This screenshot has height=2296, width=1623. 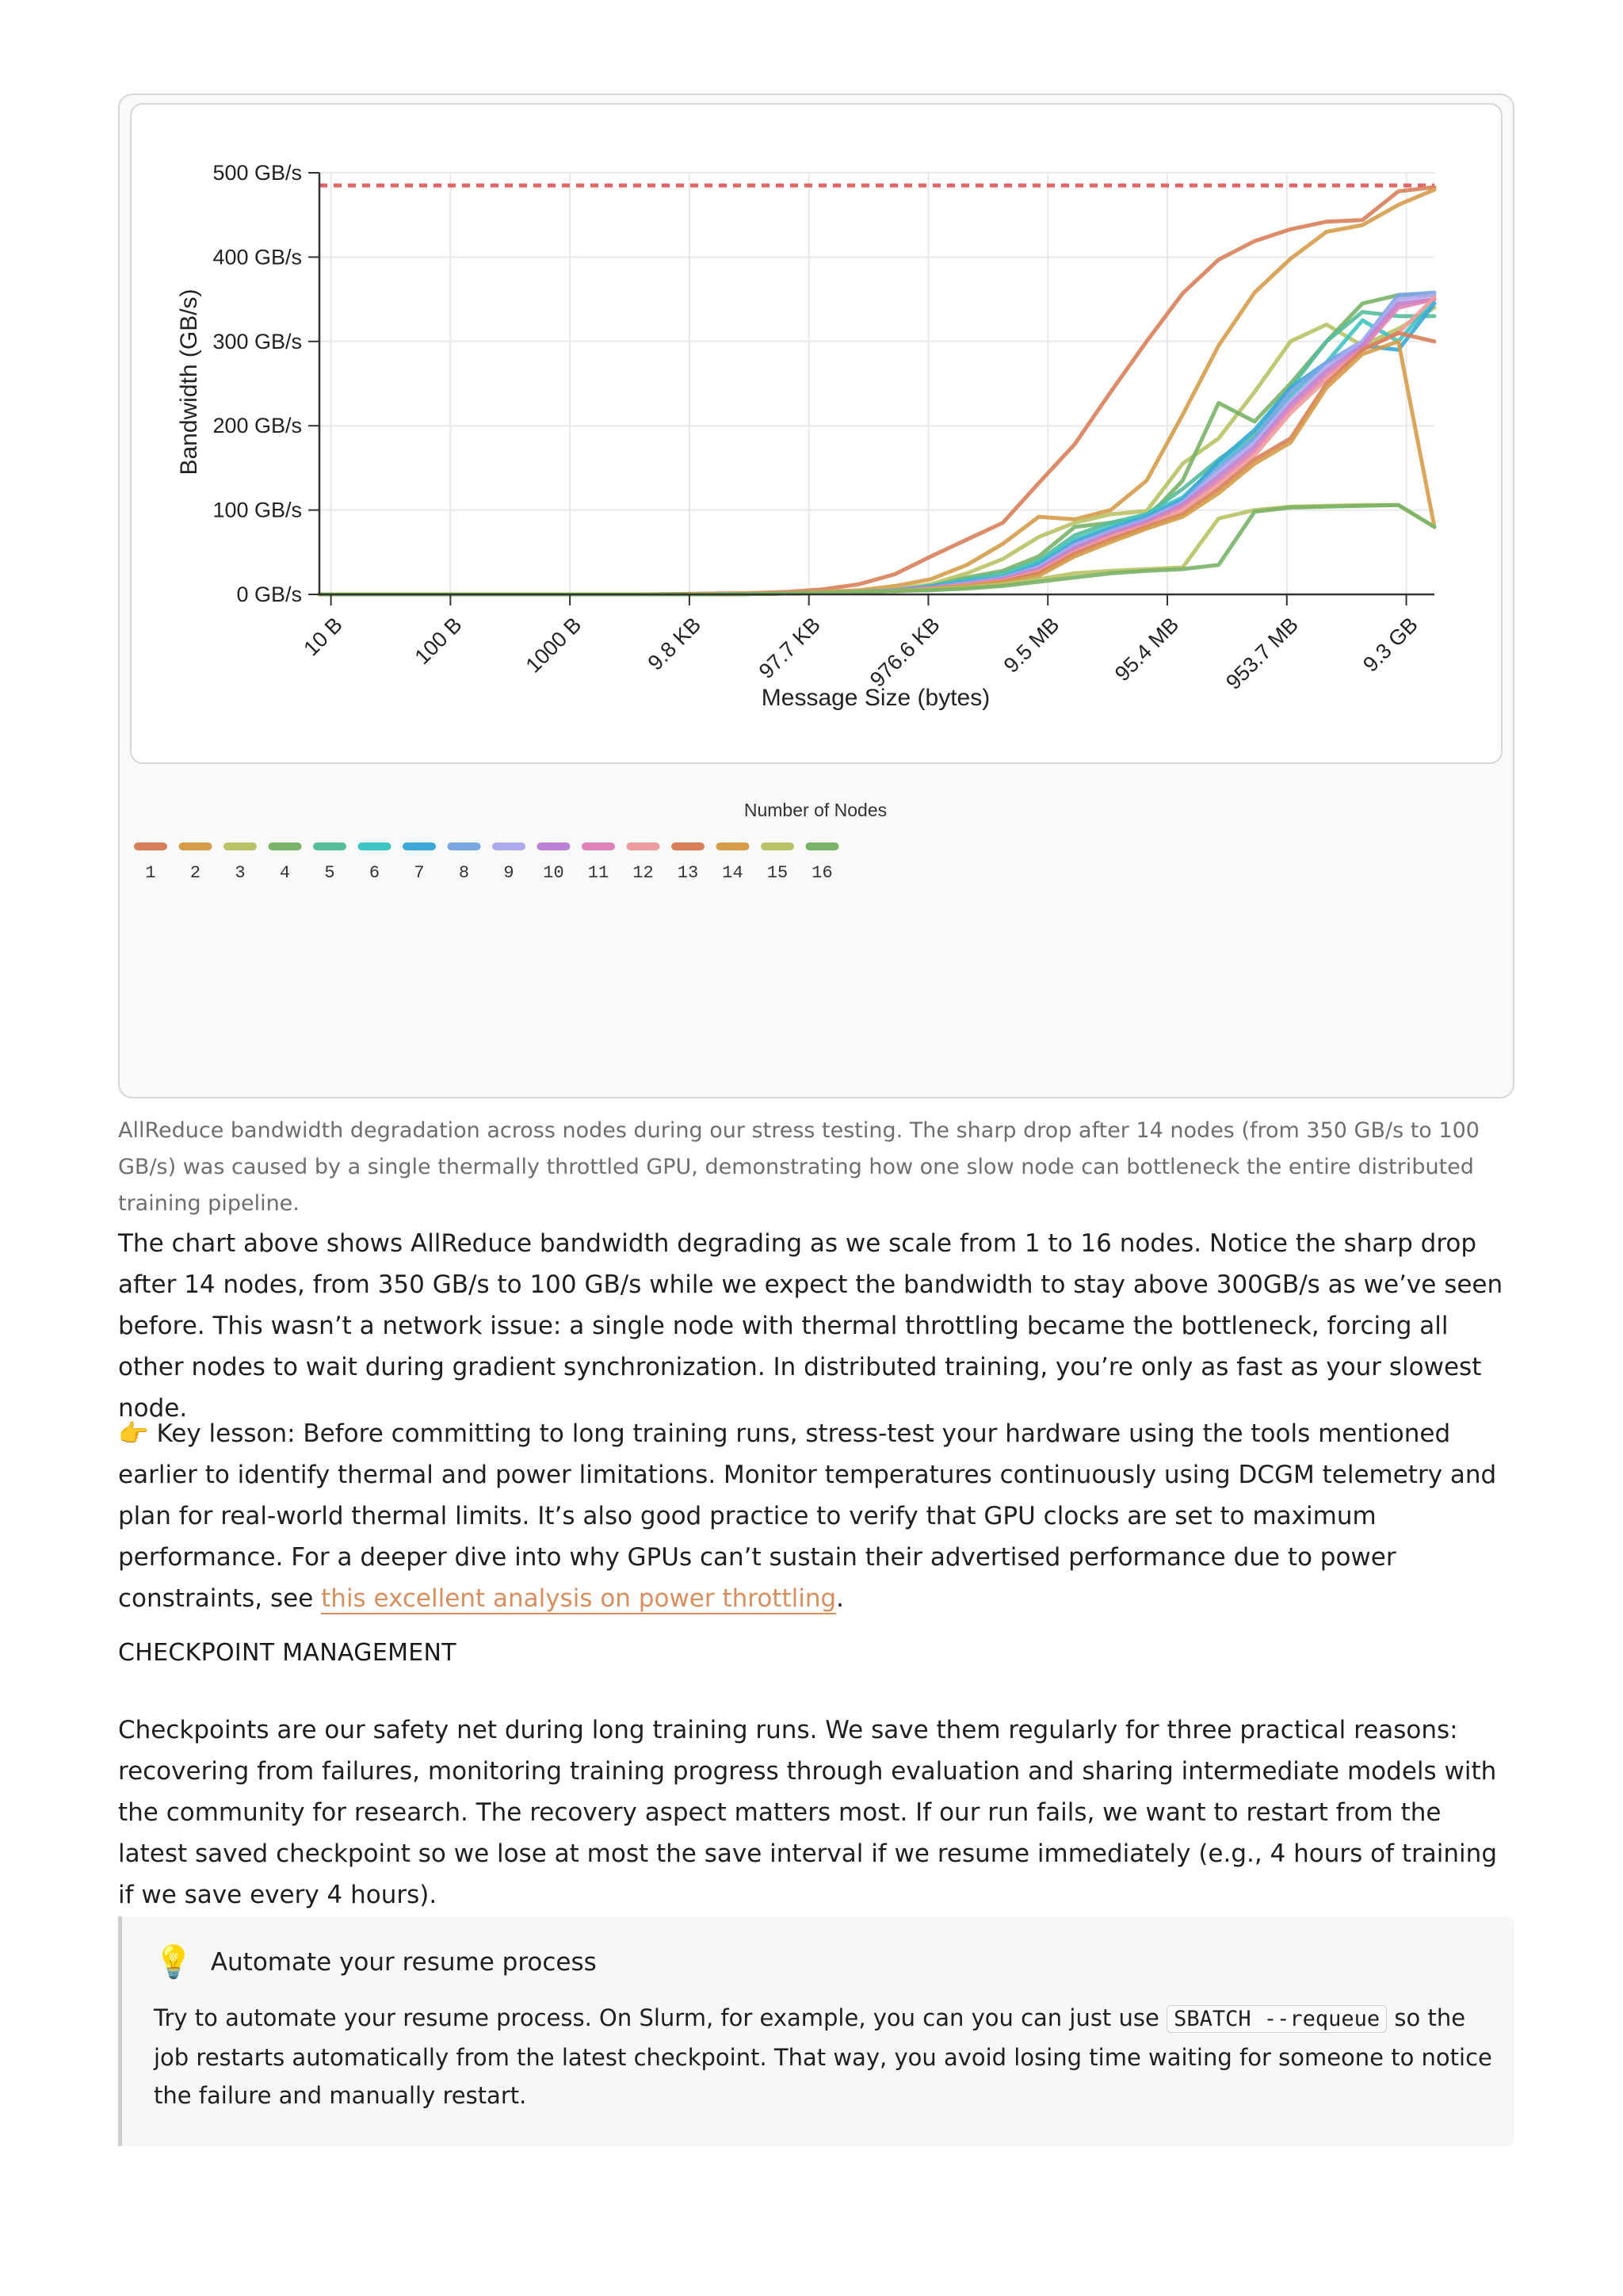 What do you see at coordinates (674, 644) in the screenshot?
I see `x-tick-label: 9.8 KB` at bounding box center [674, 644].